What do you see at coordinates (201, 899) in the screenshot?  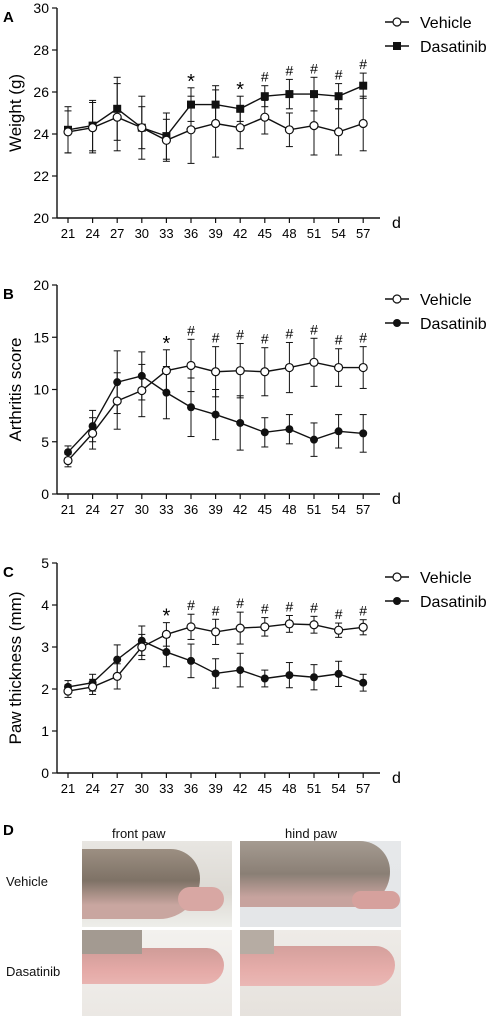 I see `paw-toes` at bounding box center [201, 899].